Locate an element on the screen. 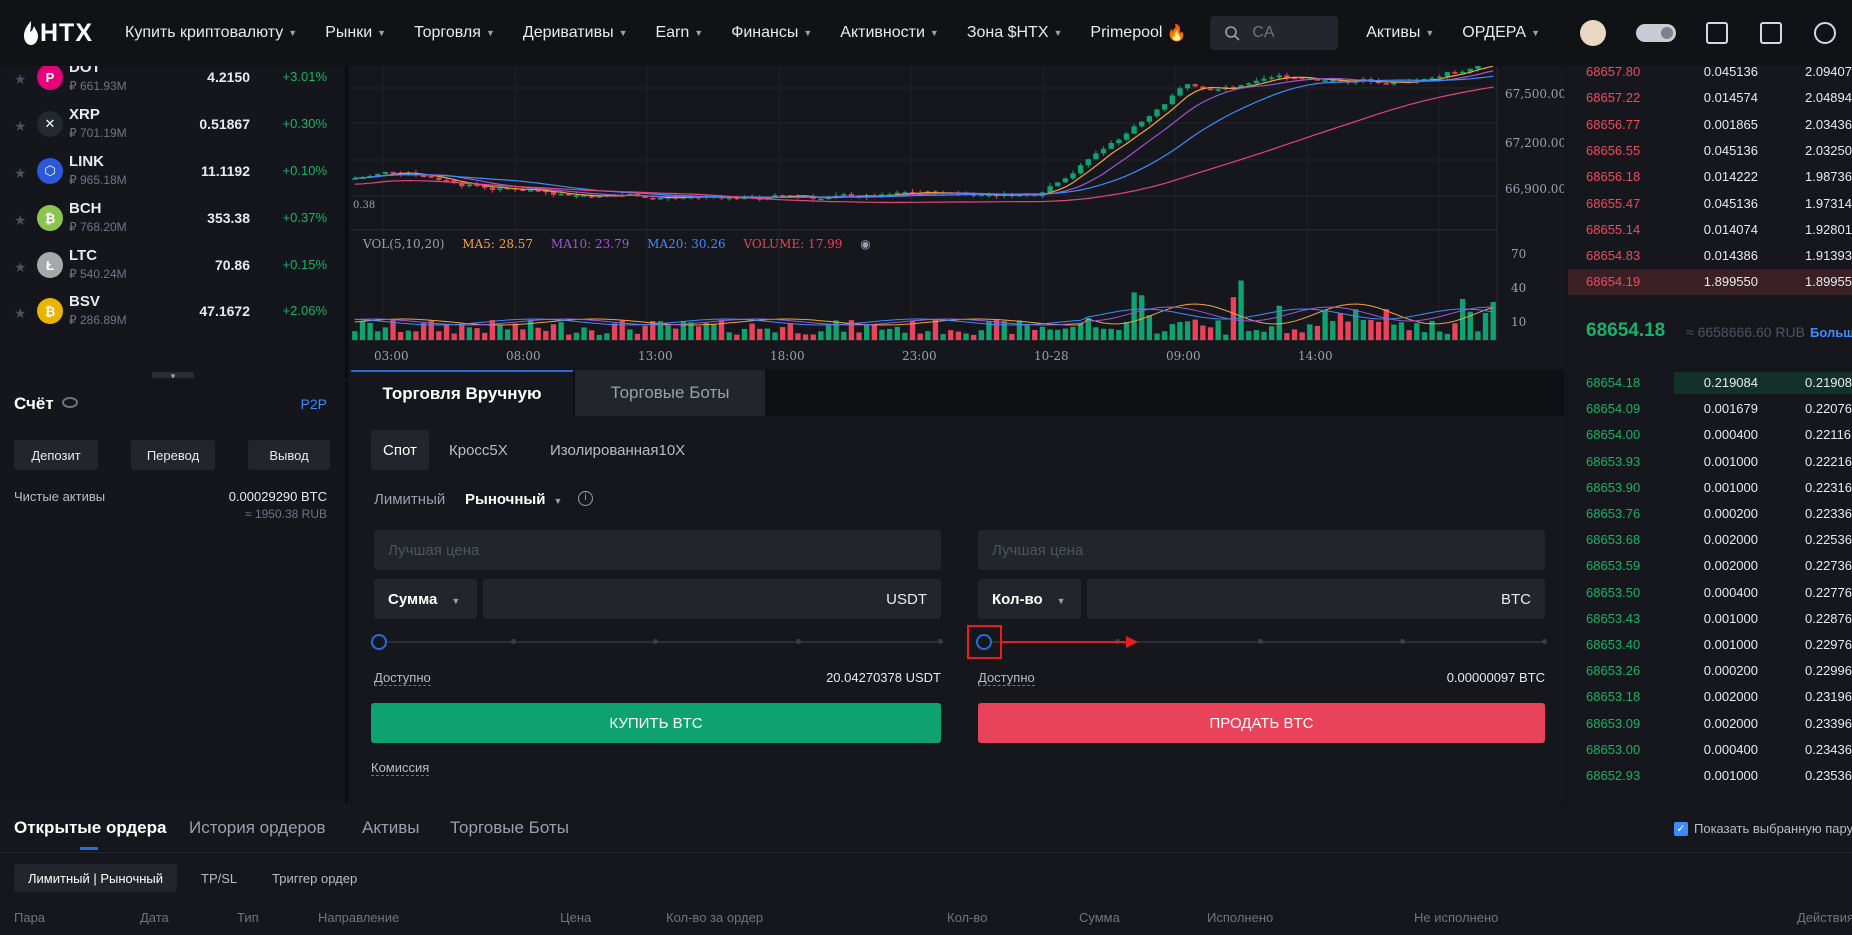  ask-row: 68656.18 0.014222 1.98736 is located at coordinates (1710, 177).